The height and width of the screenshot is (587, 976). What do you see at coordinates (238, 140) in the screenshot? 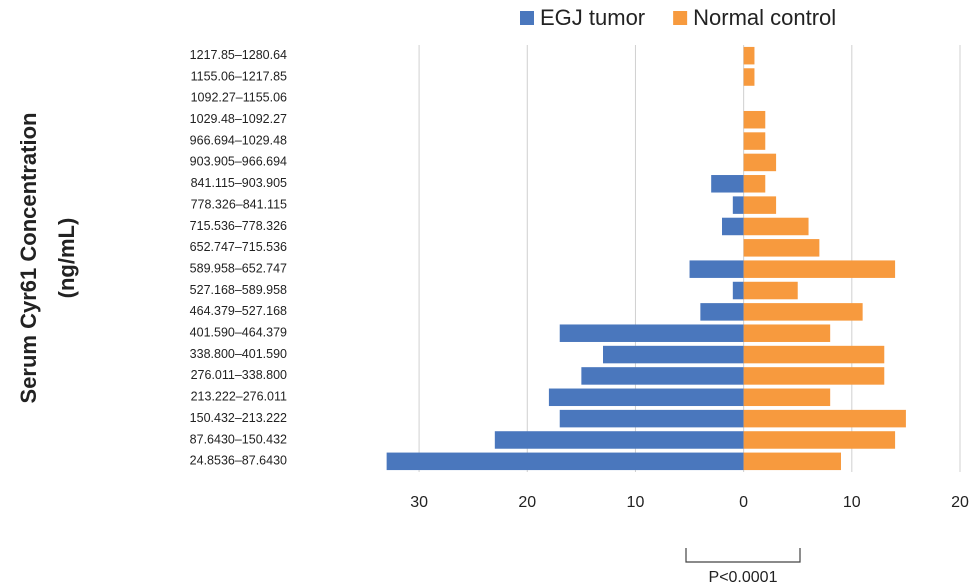
I see `y-tick-label: 966.694–1029.48` at bounding box center [238, 140].